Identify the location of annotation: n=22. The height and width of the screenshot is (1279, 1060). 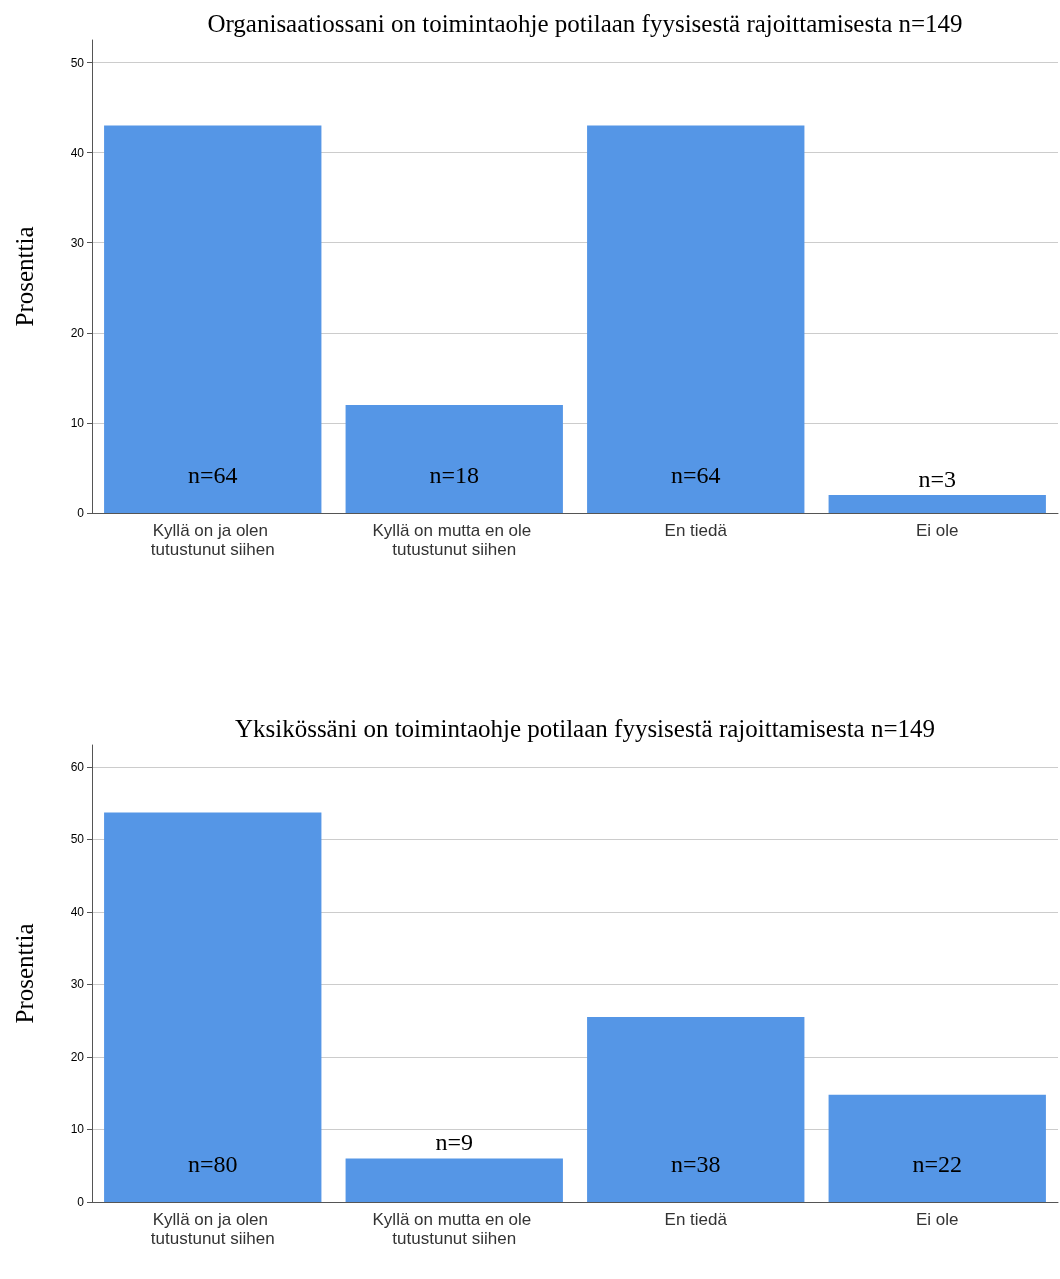
(937, 1164).